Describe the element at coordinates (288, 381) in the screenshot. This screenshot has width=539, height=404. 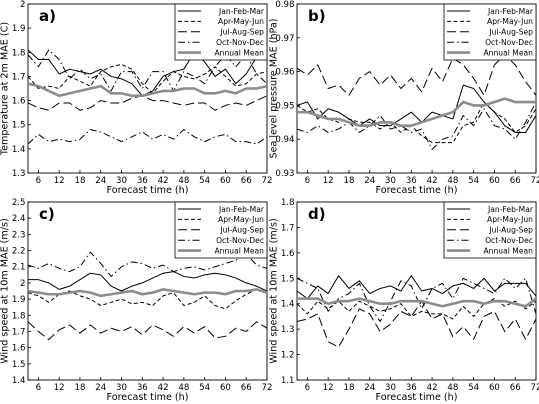
I see `y-tick-label: 1.1` at that location.